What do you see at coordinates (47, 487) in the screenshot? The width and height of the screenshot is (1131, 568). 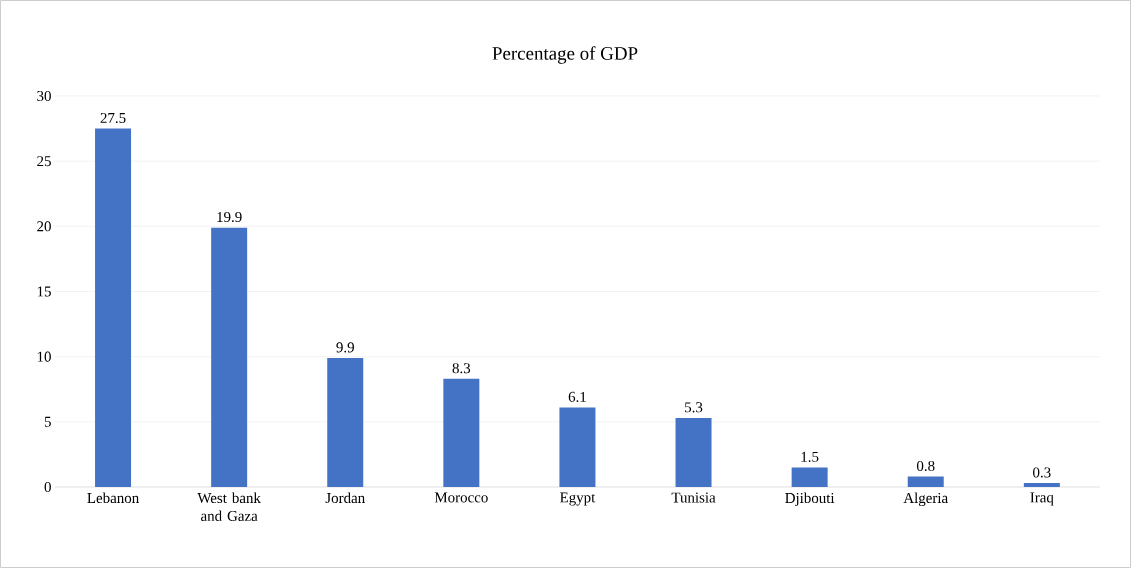 I see `y-tick-label: 0` at bounding box center [47, 487].